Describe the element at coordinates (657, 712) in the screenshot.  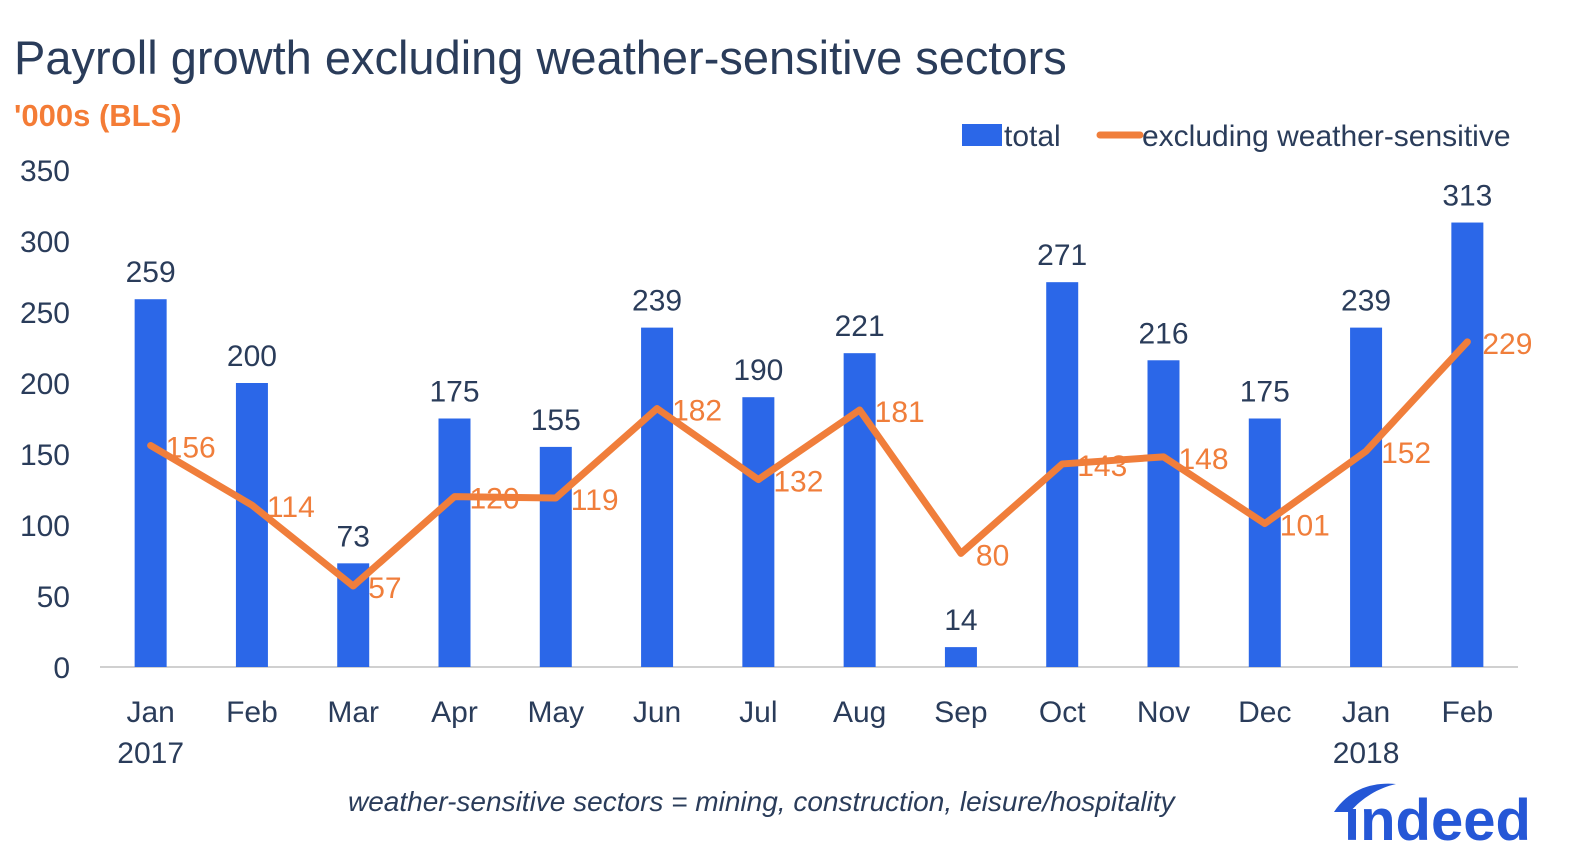
I see `x-tick-label: Jun` at that location.